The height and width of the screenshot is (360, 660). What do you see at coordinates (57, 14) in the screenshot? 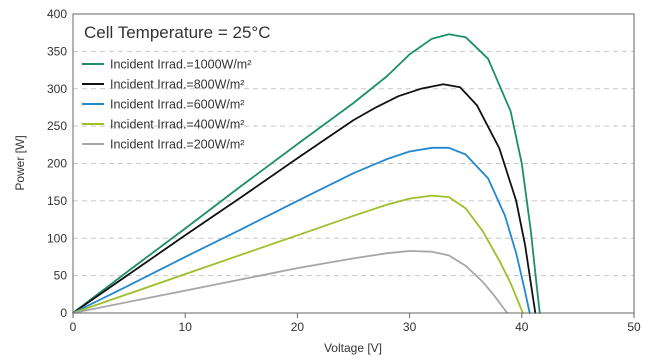
I see `y-tick-label: 400` at bounding box center [57, 14].